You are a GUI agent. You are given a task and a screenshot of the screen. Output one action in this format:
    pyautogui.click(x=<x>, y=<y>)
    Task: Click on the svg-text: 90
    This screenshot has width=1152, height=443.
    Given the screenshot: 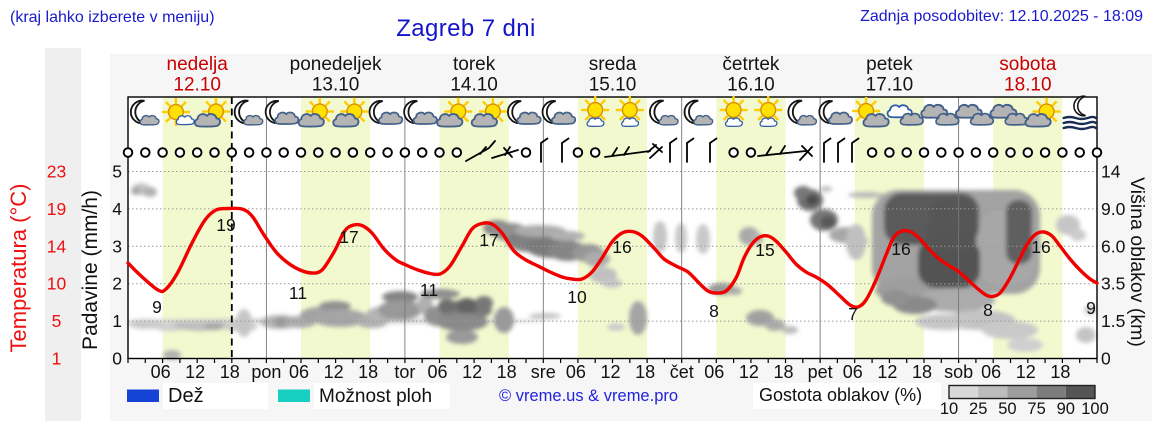 What is the action you would take?
    pyautogui.click(x=1066, y=409)
    